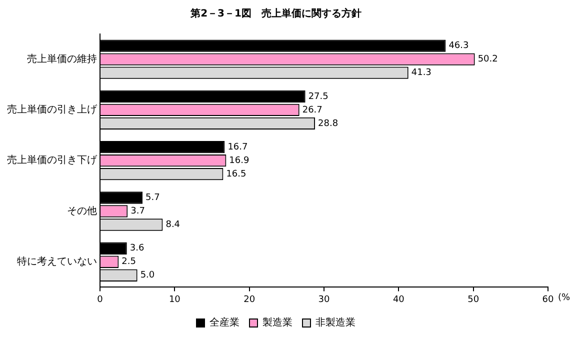 The image size is (574, 340). I want to click on chart-title: 第2－3－1図 売上単価に関する方針, so click(276, 14).